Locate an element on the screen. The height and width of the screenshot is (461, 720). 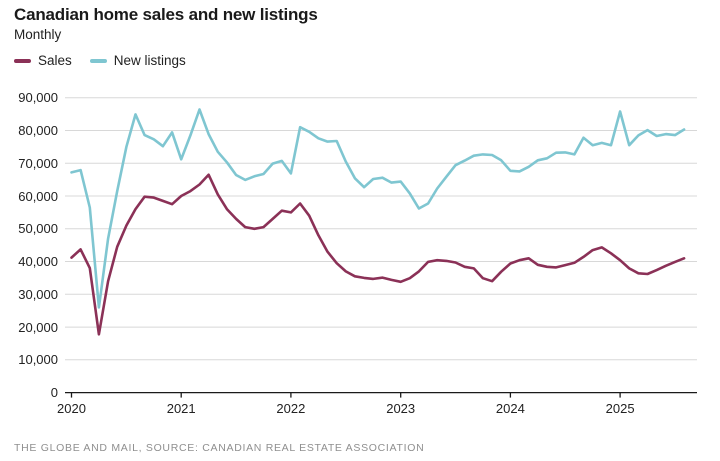
legend-item-sales: Sales is located at coordinates (43, 60).